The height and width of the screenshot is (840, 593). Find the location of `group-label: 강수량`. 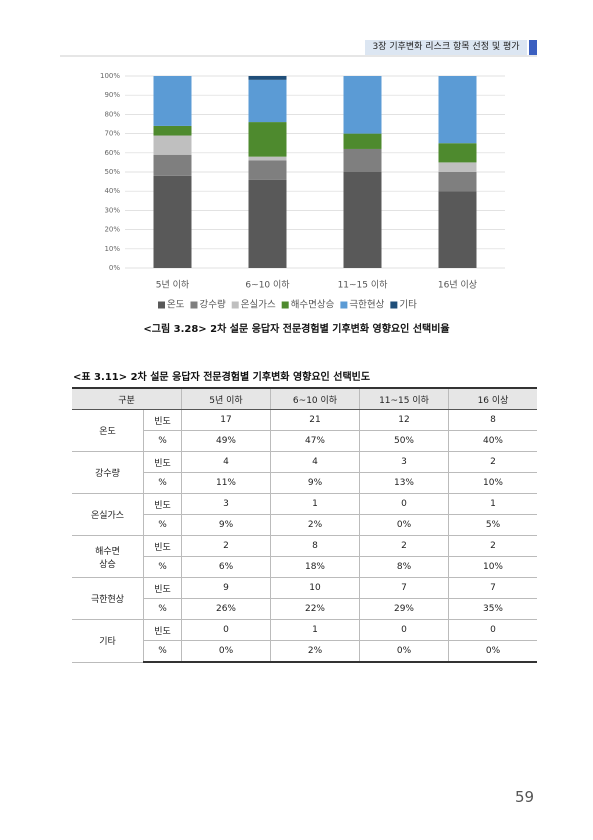

group-label: 강수량 is located at coordinates (108, 472).